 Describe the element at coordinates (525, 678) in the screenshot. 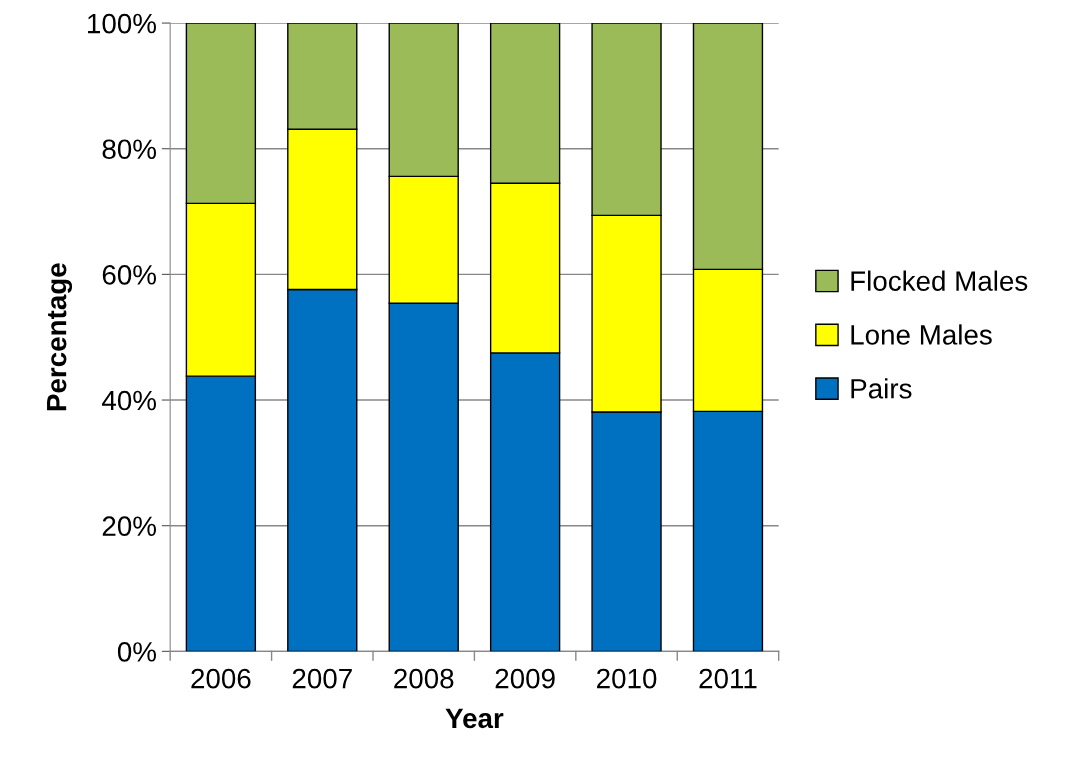

I see `x-tick-label: 2009` at that location.